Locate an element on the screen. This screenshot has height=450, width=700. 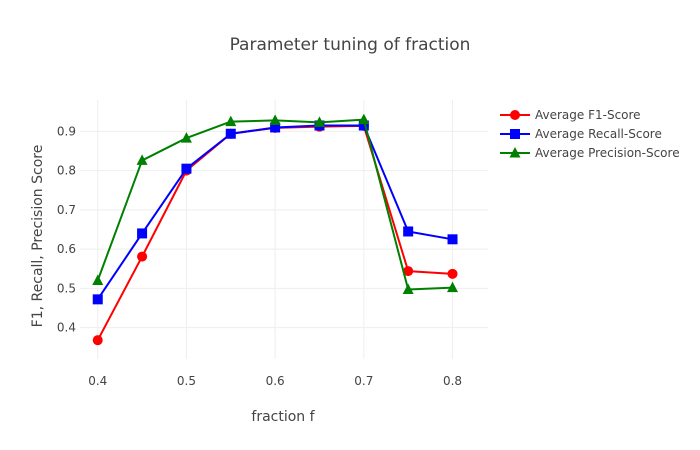
legend-item: Average F1-Score is located at coordinates (570, 115).